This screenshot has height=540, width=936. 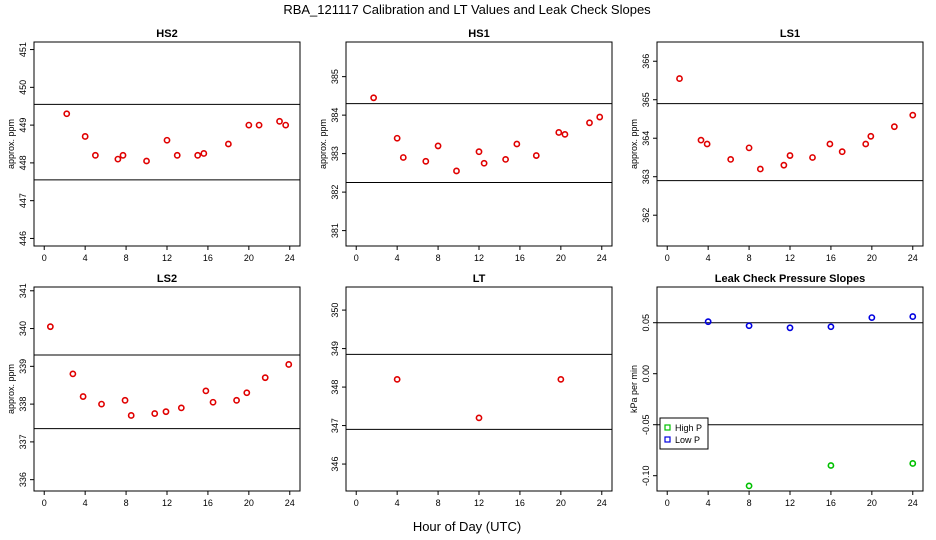 What do you see at coordinates (467, 526) in the screenshot?
I see `figure-xlabel: Hour of Day (UTC)` at bounding box center [467, 526].